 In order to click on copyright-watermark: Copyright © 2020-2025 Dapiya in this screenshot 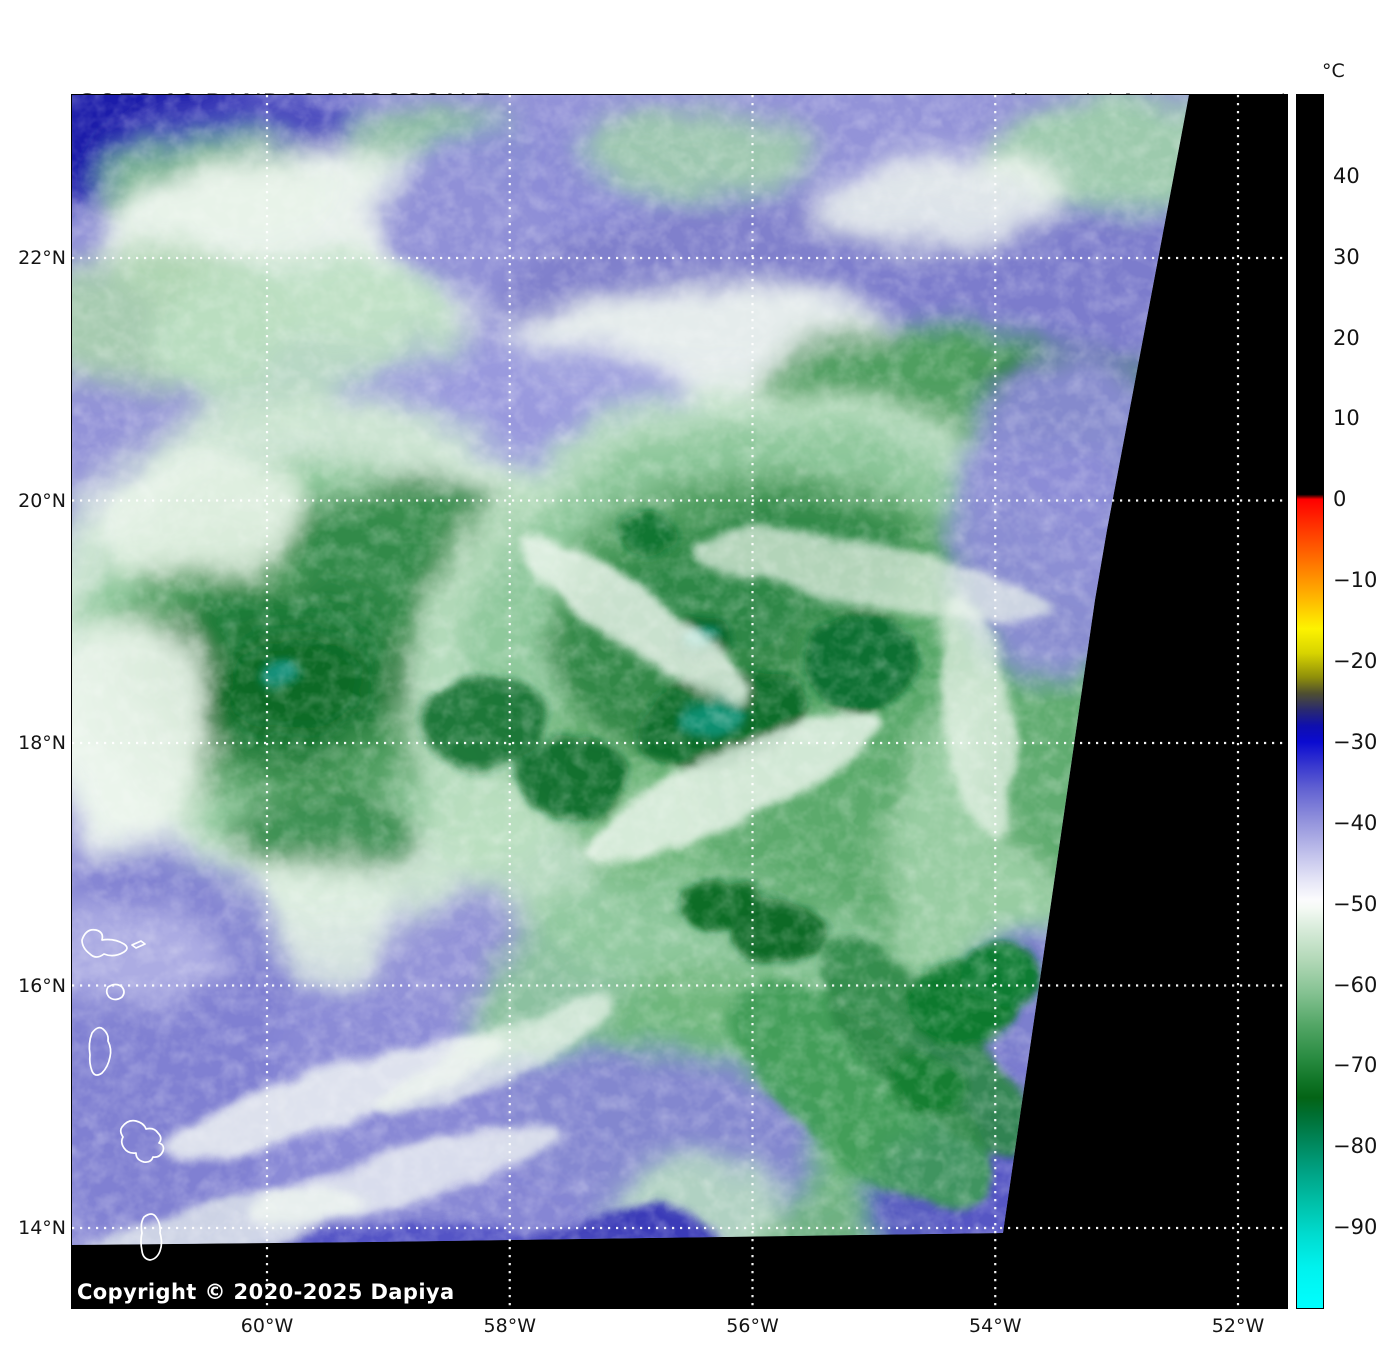, I will do `click(266, 1292)`.